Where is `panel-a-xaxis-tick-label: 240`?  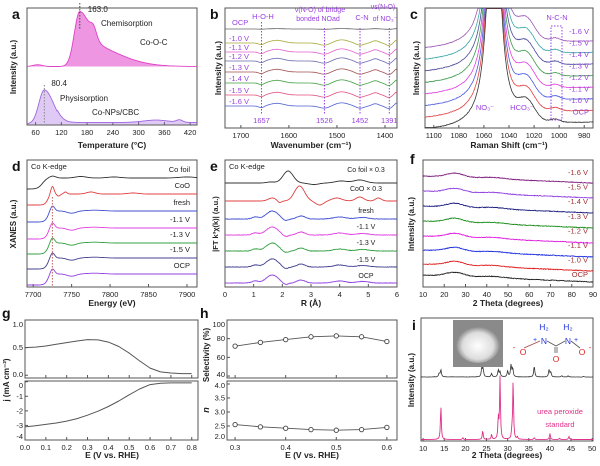 panel-a-xaxis-tick-label: 240 is located at coordinates (113, 132).